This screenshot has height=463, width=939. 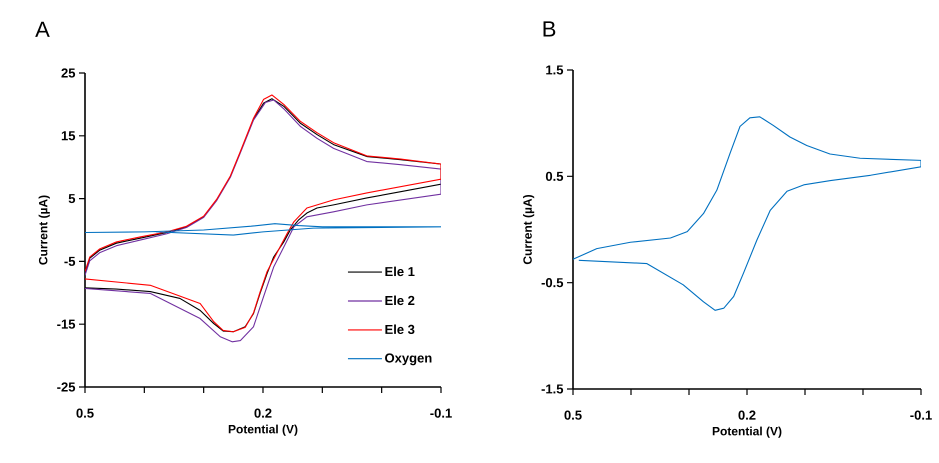 I want to click on chart-title: A, so click(x=42, y=29).